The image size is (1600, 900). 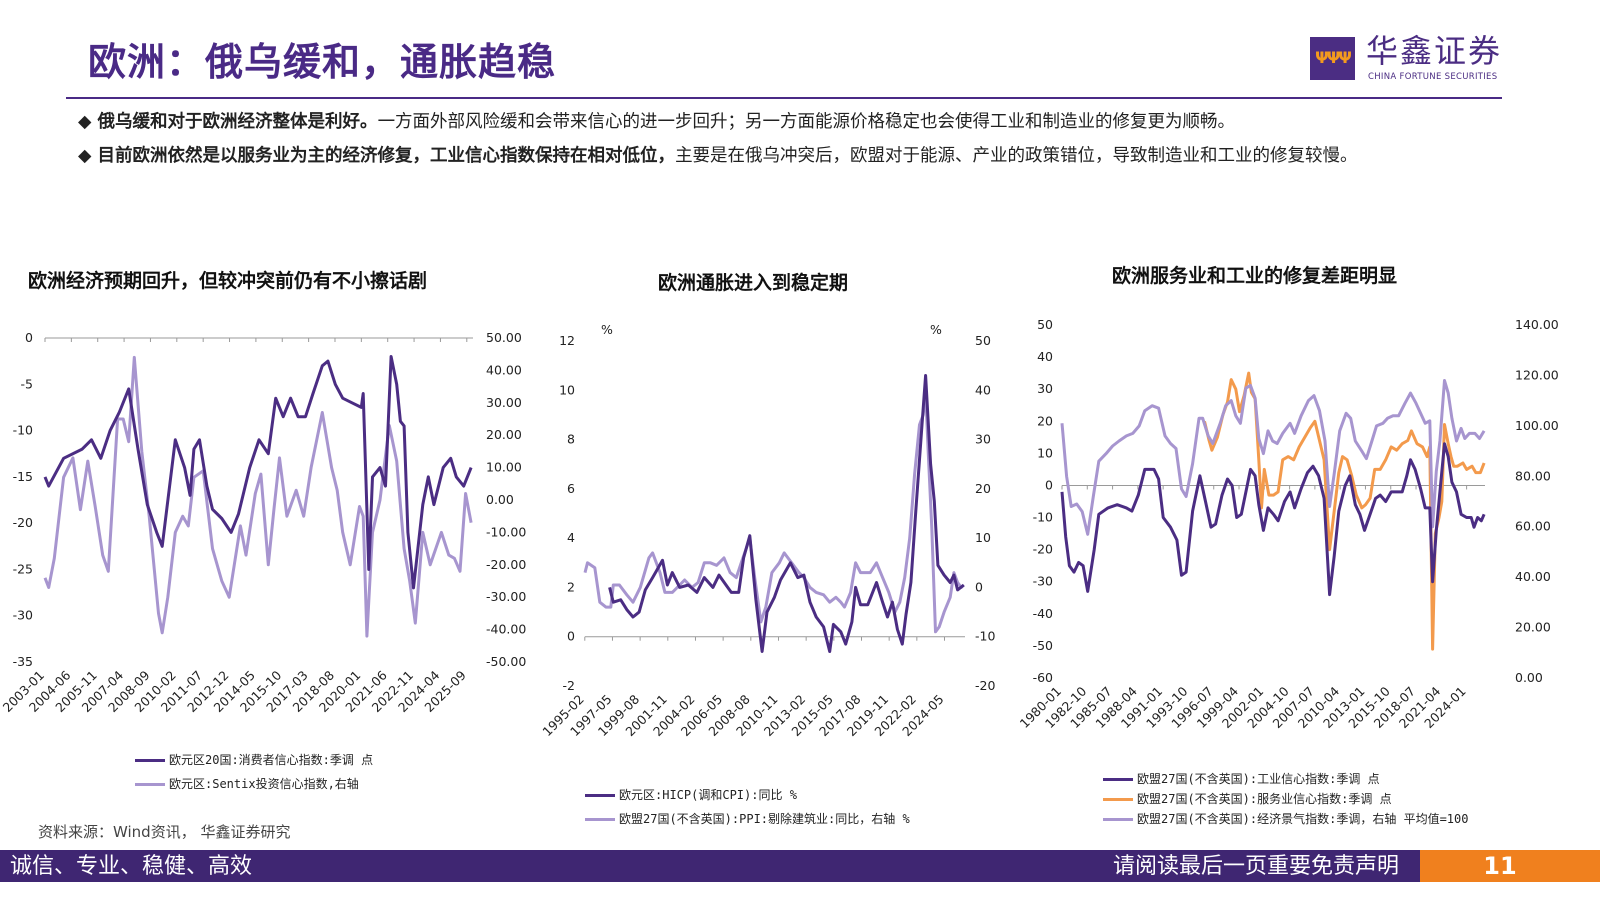 What do you see at coordinates (1537, 324) in the screenshot?
I see `y-right-tick-label: 140.00` at bounding box center [1537, 324].